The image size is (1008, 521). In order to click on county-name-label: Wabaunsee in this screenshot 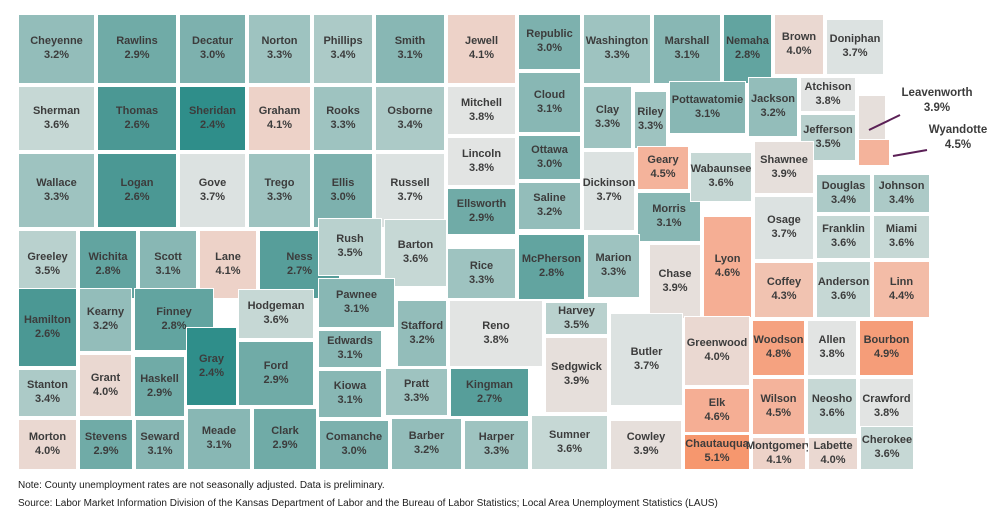, I will do `click(721, 169)`.